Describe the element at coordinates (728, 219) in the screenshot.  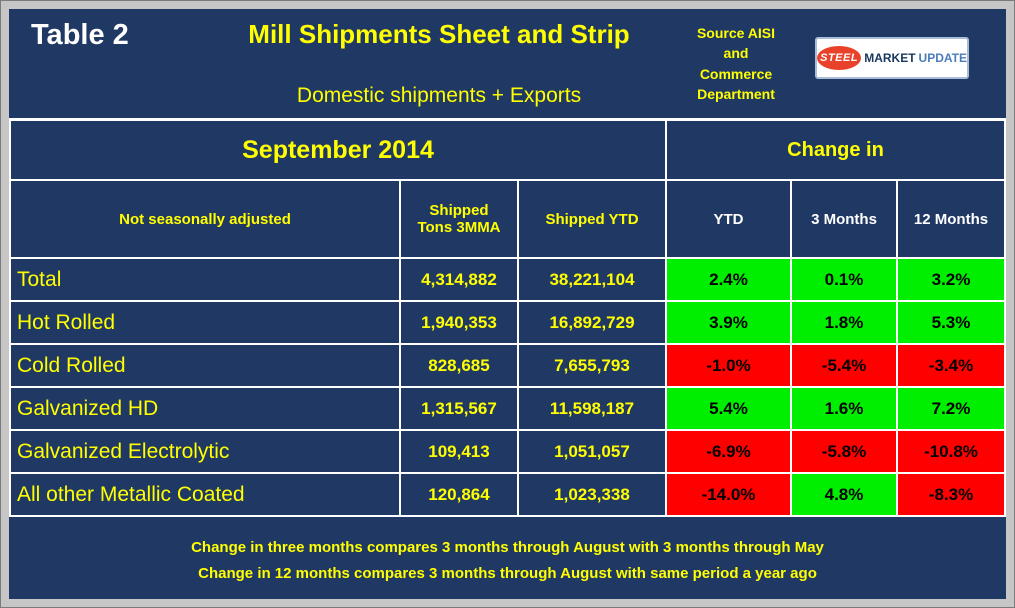
I see `column-header-change-ytd: YTD` at that location.